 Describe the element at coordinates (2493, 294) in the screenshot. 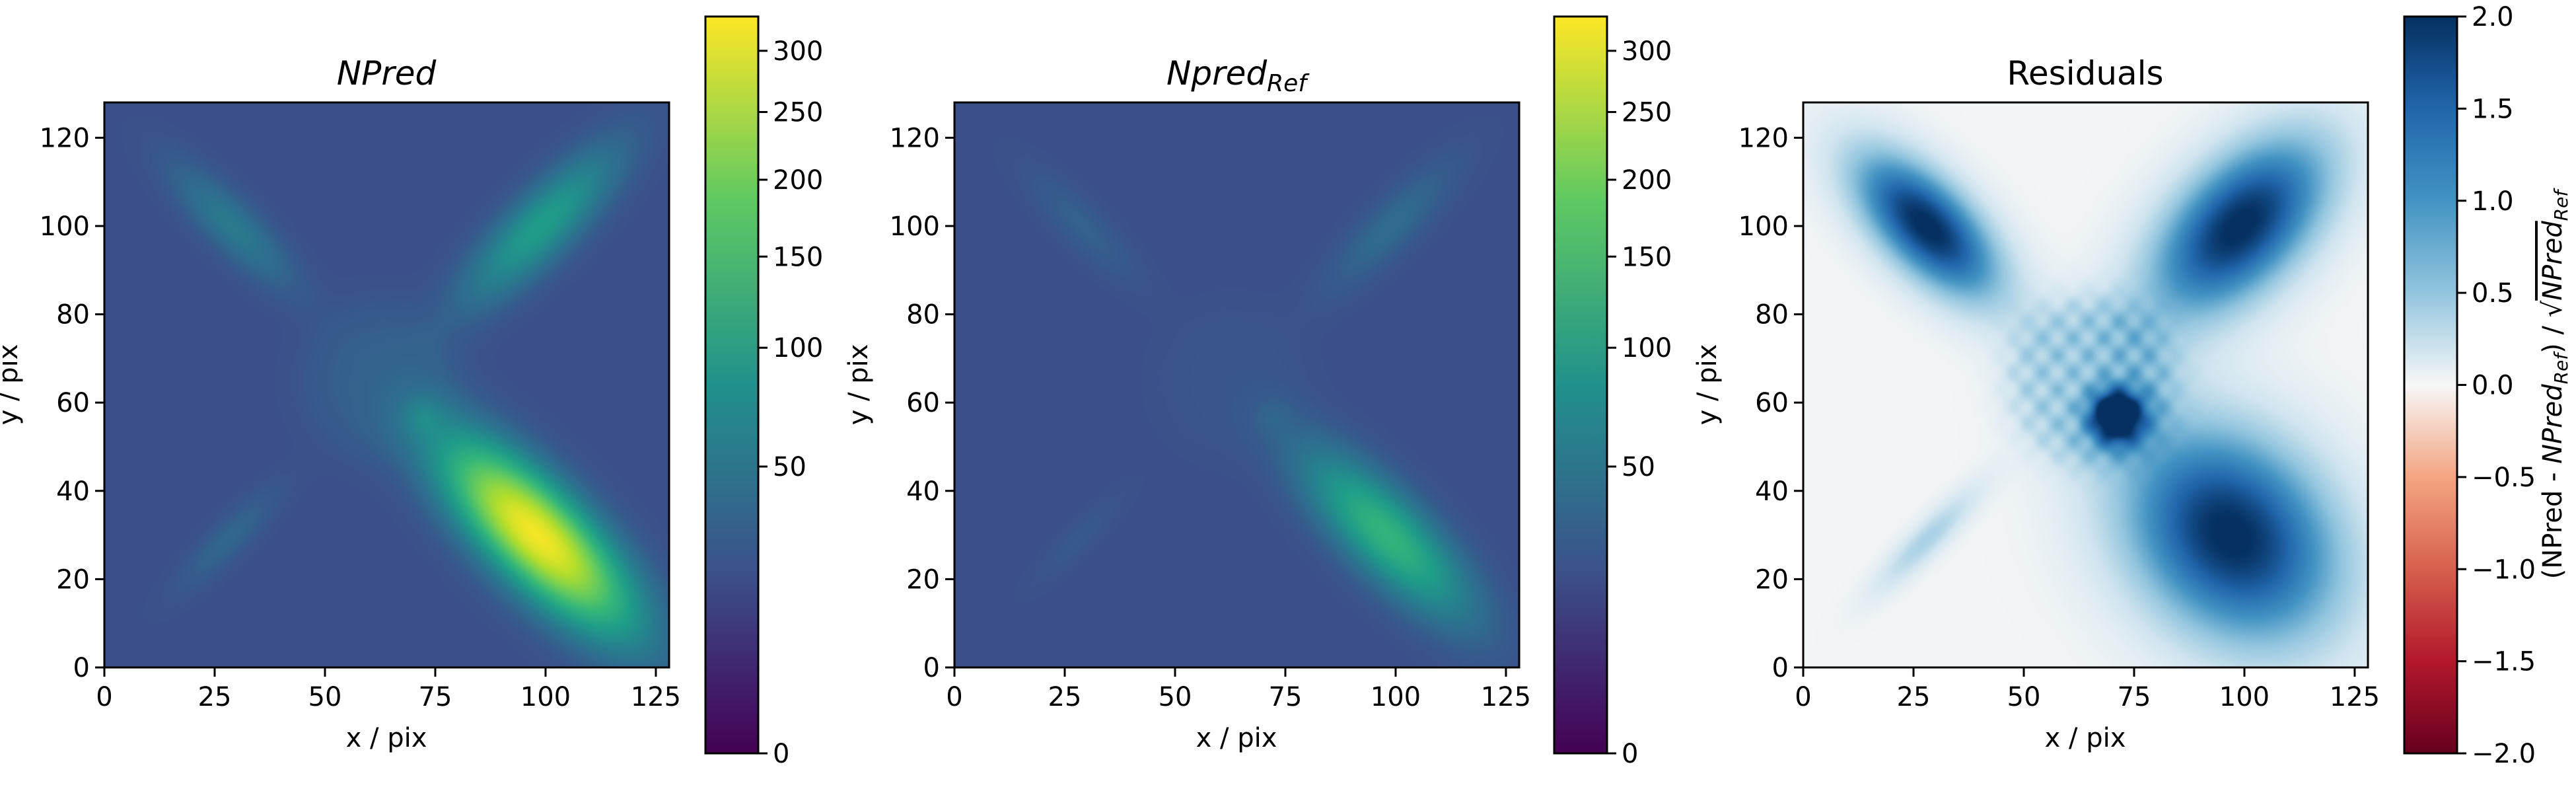

I see `colorbar-tick-label: 0.5` at that location.